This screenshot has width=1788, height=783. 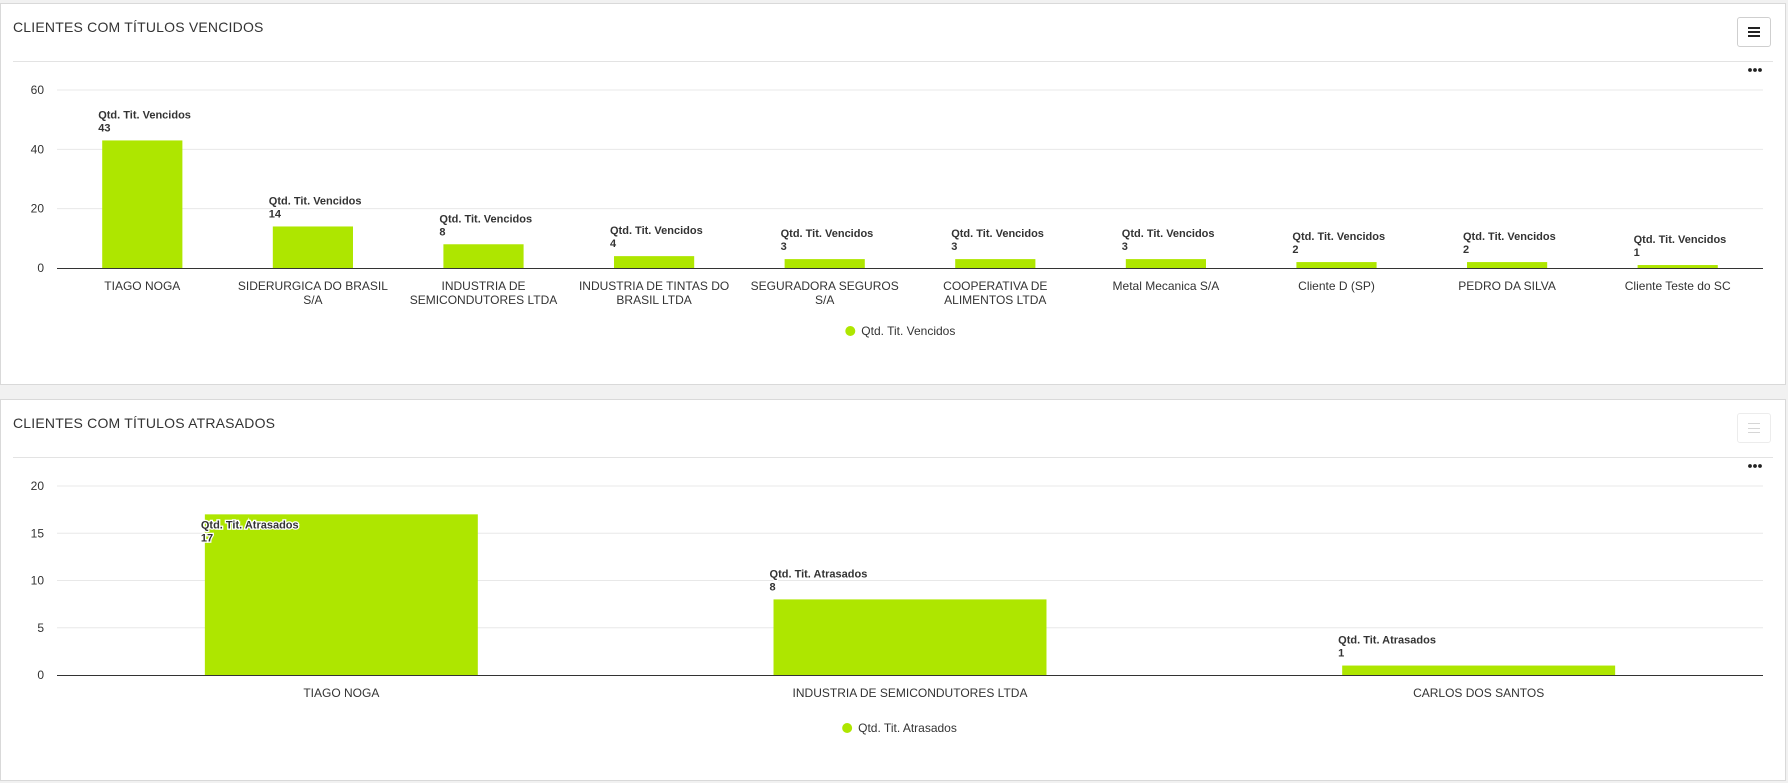 What do you see at coordinates (207, 538) in the screenshot?
I see `data-label-value: 17` at bounding box center [207, 538].